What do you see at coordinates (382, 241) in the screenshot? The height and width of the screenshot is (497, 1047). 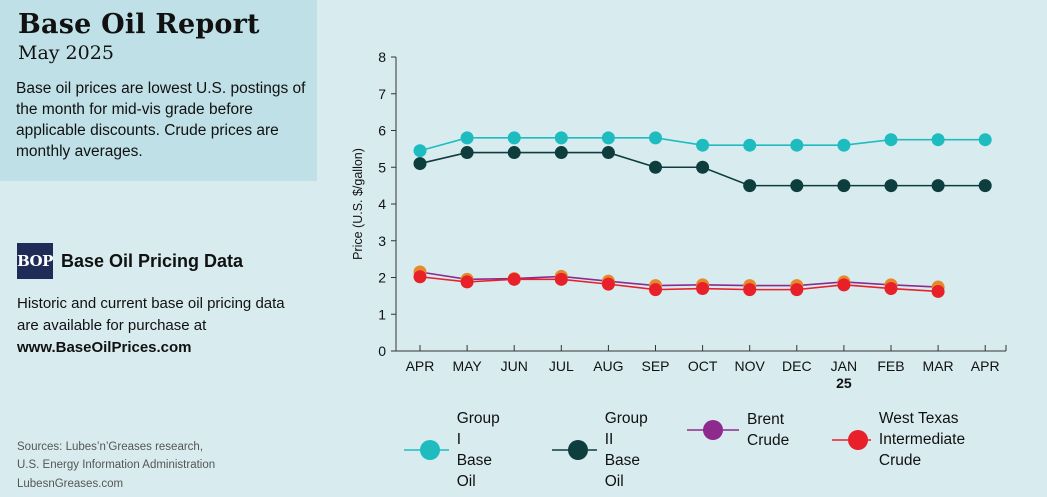 I see `y-tick-label: 3` at bounding box center [382, 241].